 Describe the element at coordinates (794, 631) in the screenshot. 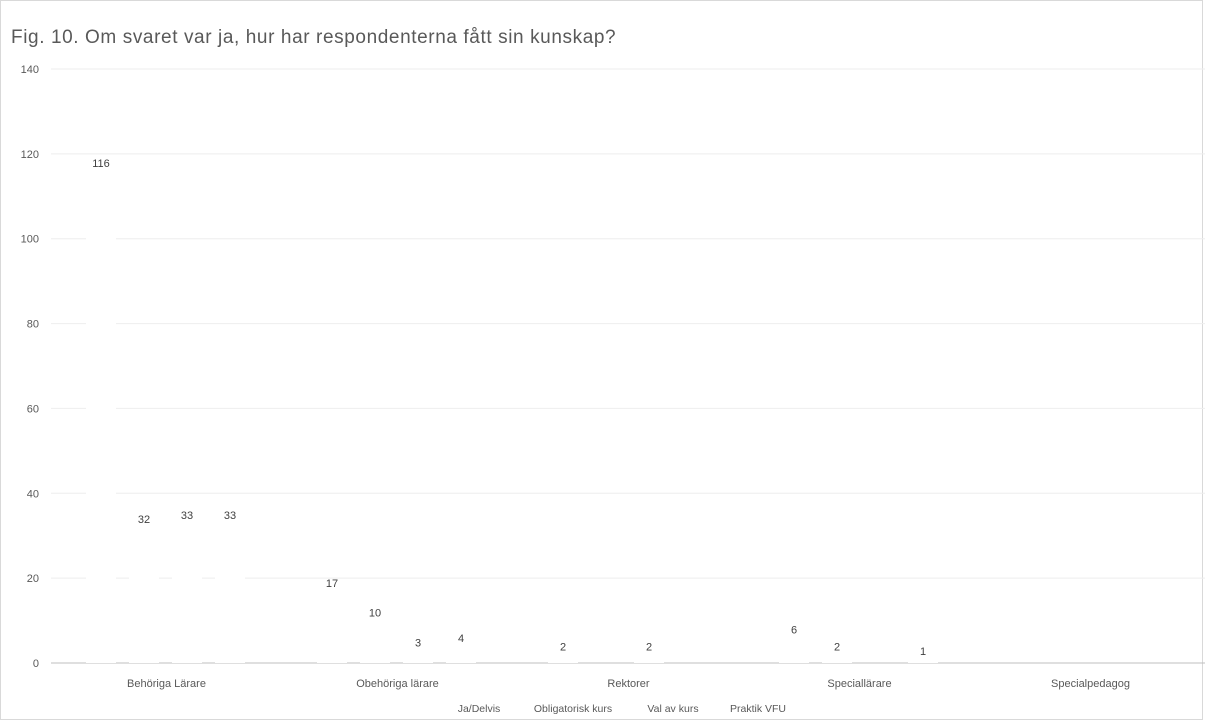

I see `data-label: 6` at that location.